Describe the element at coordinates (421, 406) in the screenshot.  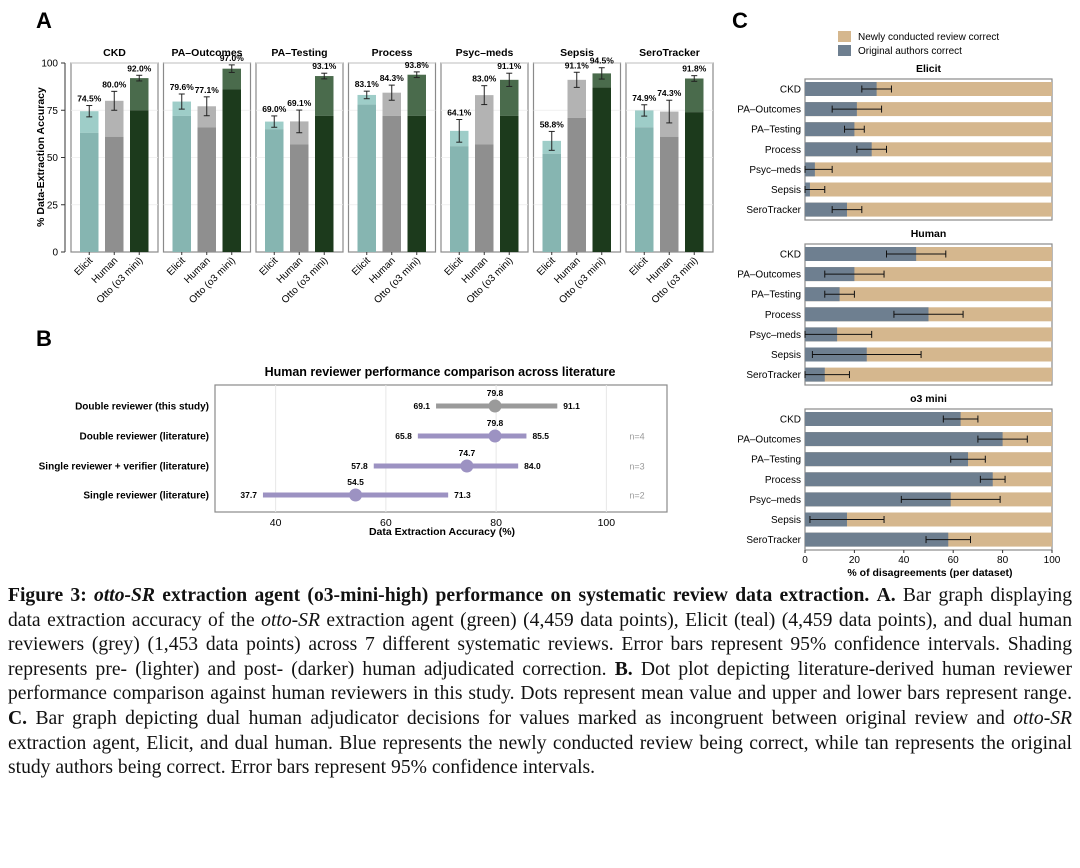
I see `panel-b-low-label-row-0: 69.1` at that location.